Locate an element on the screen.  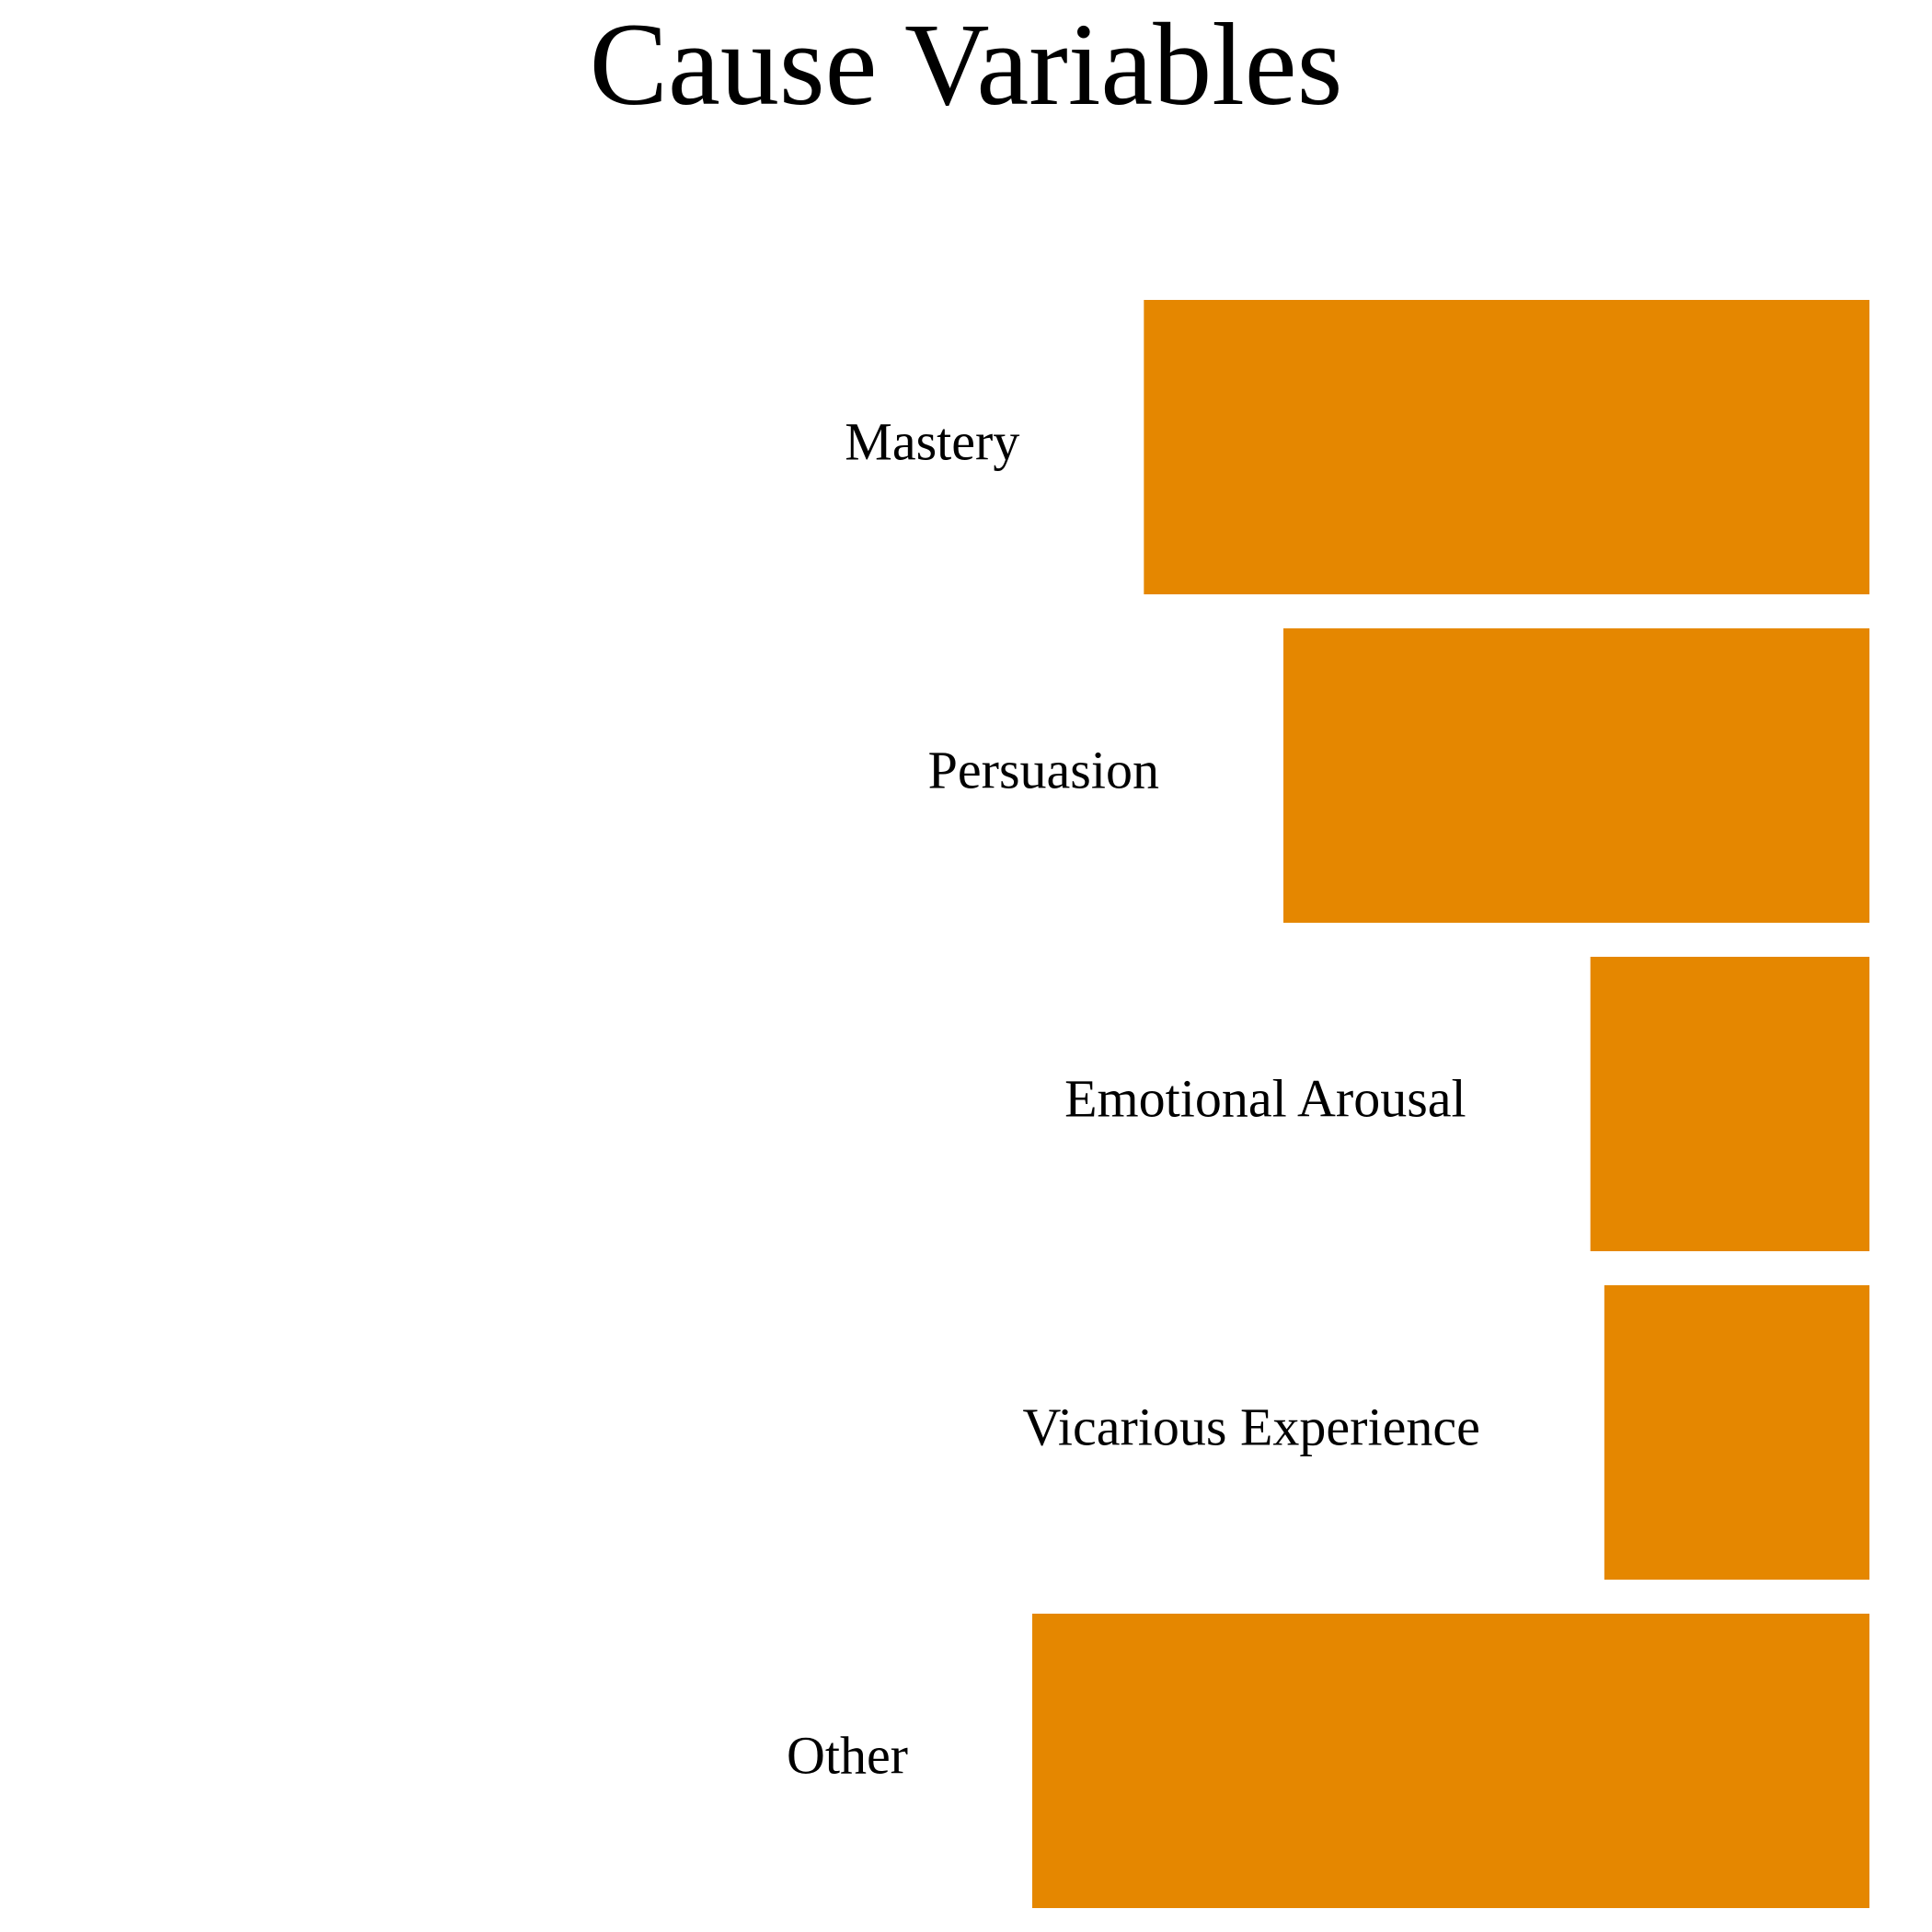
category-label: Persuasion is located at coordinates (1043, 769).